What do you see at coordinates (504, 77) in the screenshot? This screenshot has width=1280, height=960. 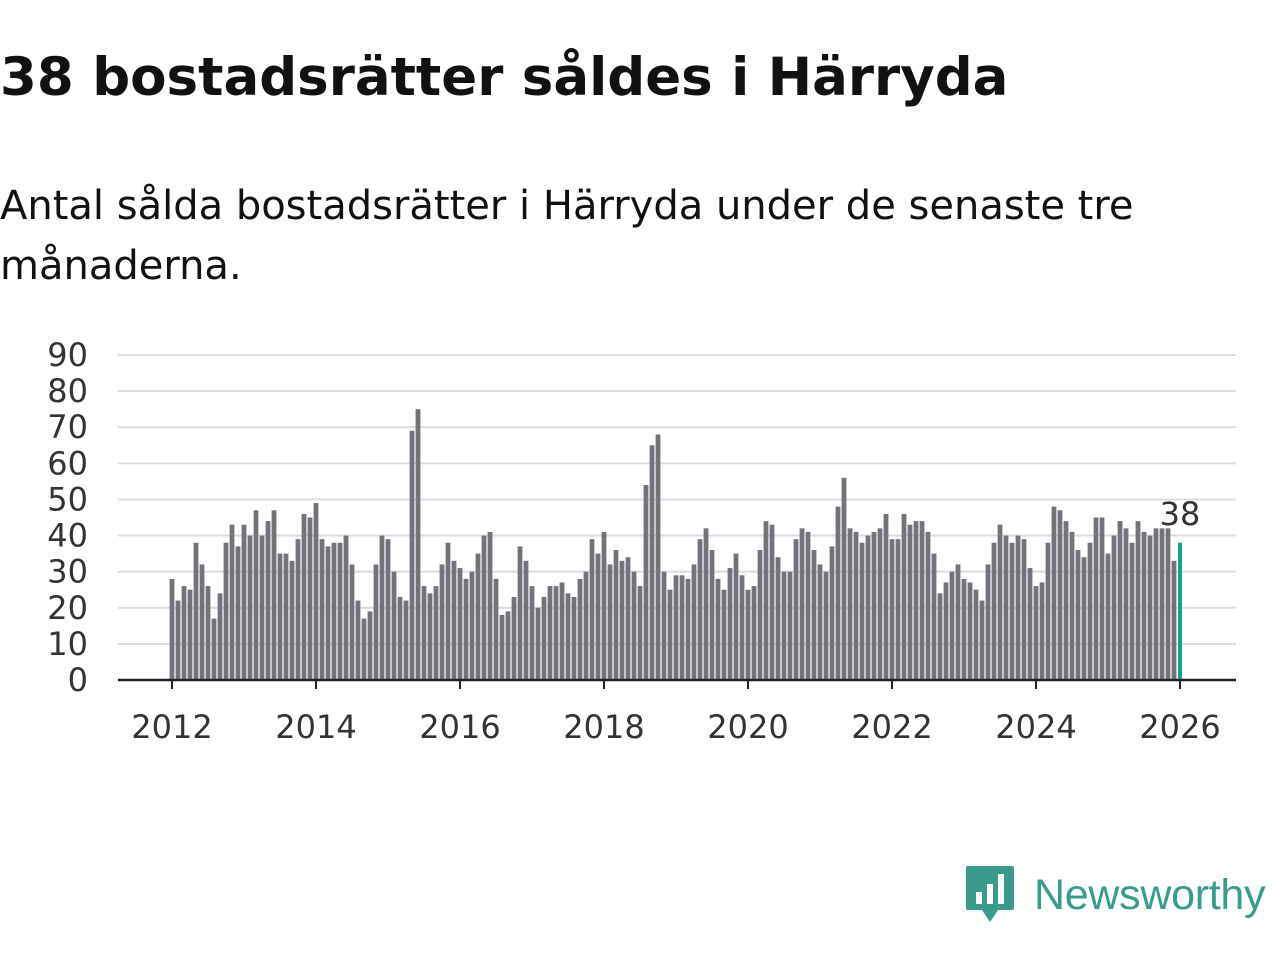 I see `chart-title: 38 bostadsrätter såldes i Härryda` at bounding box center [504, 77].